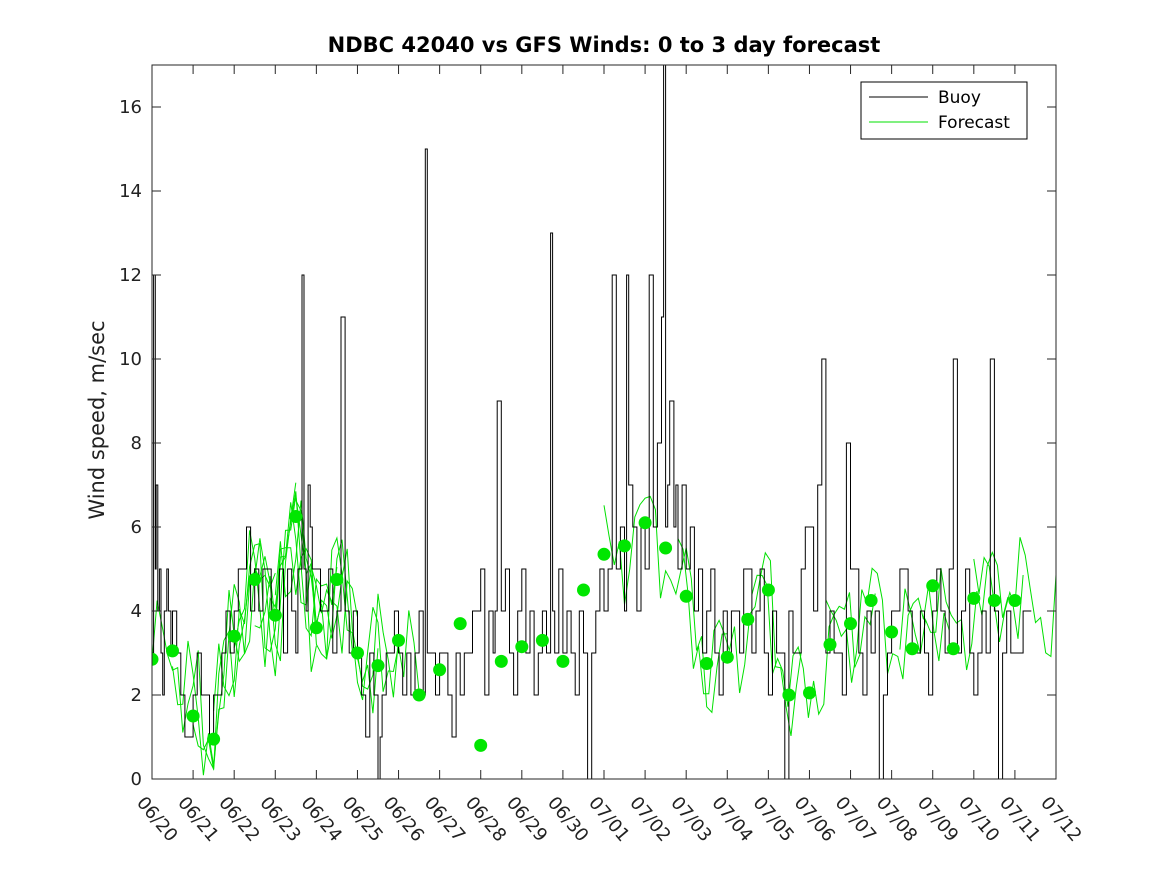  I want to click on y-tick-label: 16, so click(130, 107).